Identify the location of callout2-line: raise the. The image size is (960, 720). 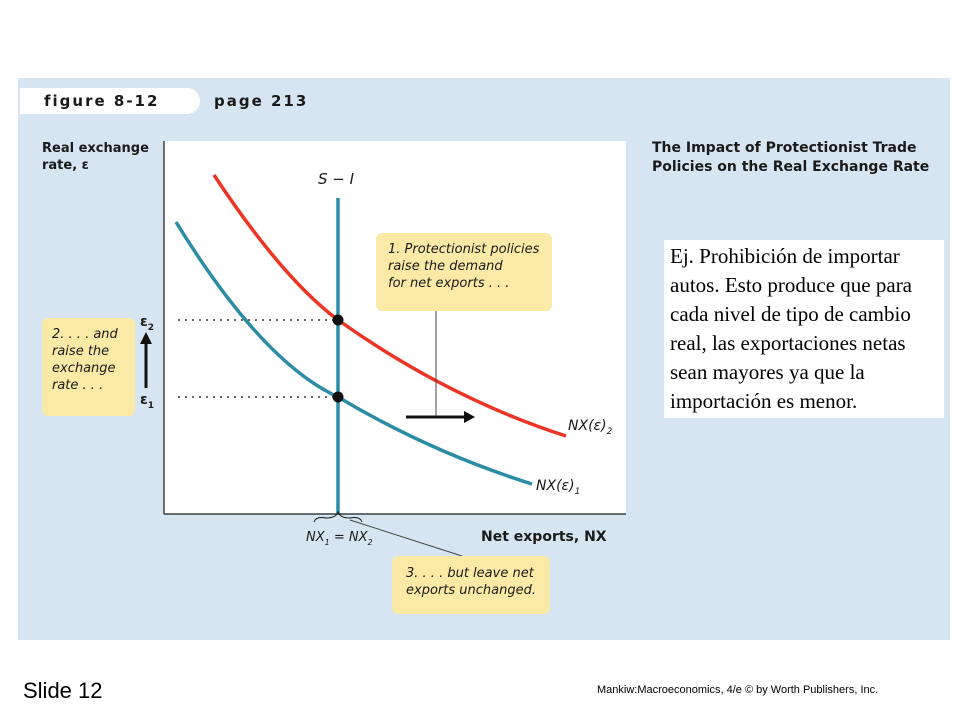
(81, 351).